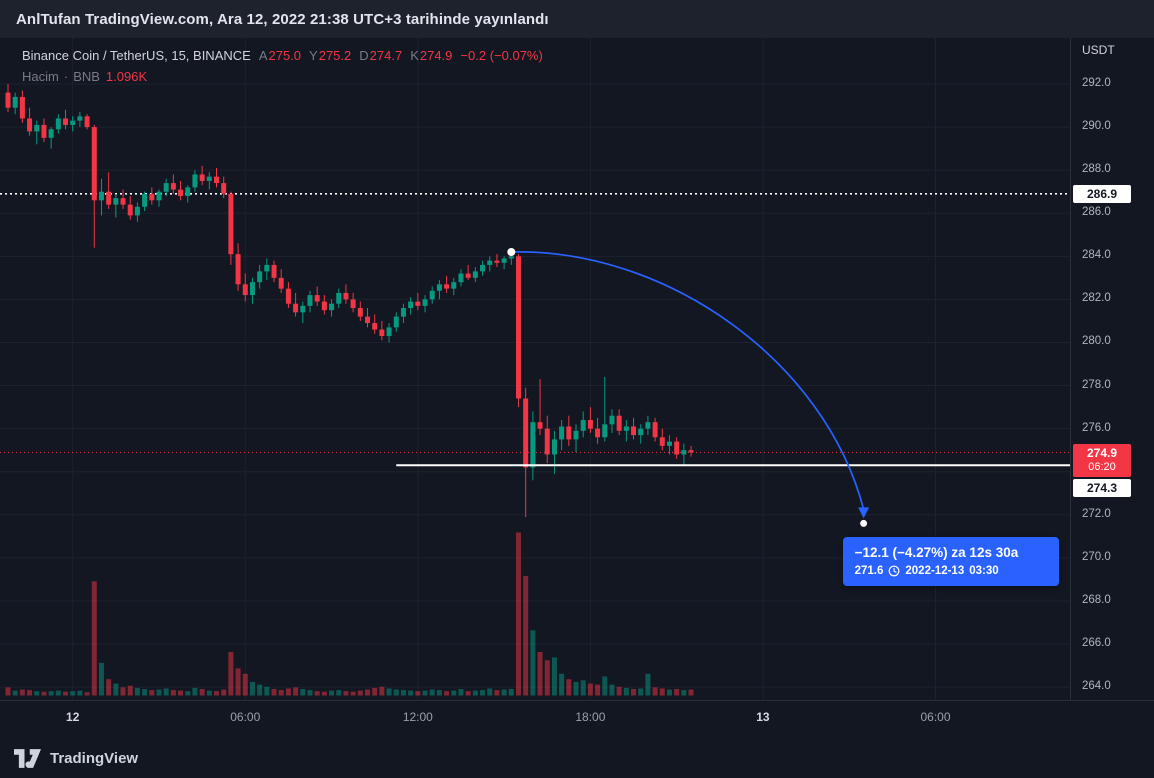 This screenshot has width=1154, height=778. What do you see at coordinates (869, 571) in the screenshot?
I see `projection-price: 271.6` at bounding box center [869, 571].